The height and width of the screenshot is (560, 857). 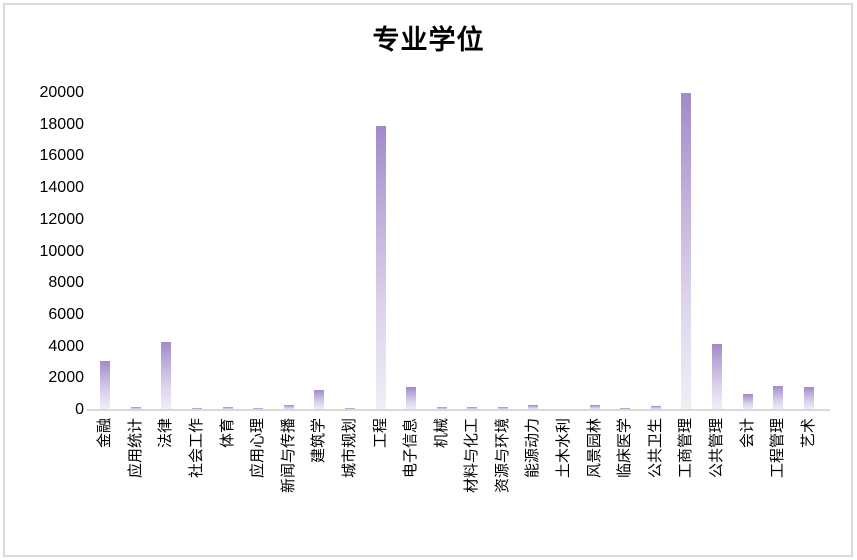 I want to click on y-tick-label: 6000, so click(x=66, y=314).